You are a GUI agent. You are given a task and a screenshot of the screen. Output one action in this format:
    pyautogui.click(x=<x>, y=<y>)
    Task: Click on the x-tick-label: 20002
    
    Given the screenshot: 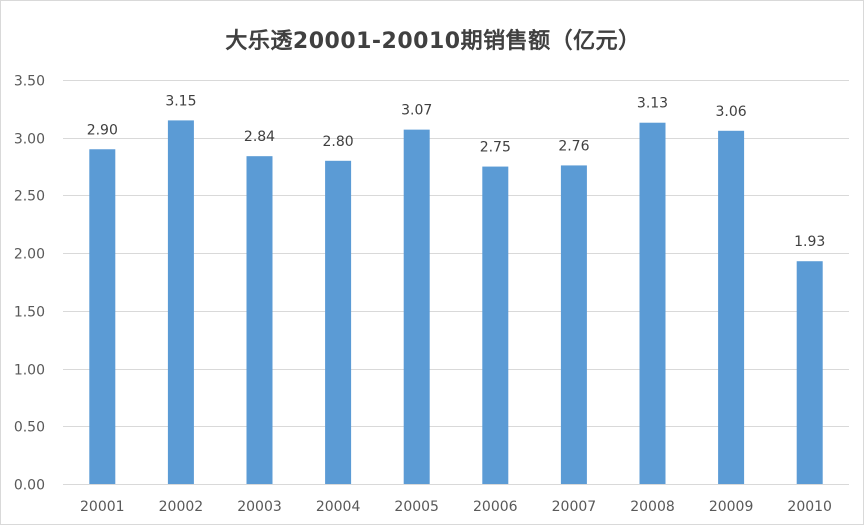 What is the action you would take?
    pyautogui.click(x=181, y=507)
    